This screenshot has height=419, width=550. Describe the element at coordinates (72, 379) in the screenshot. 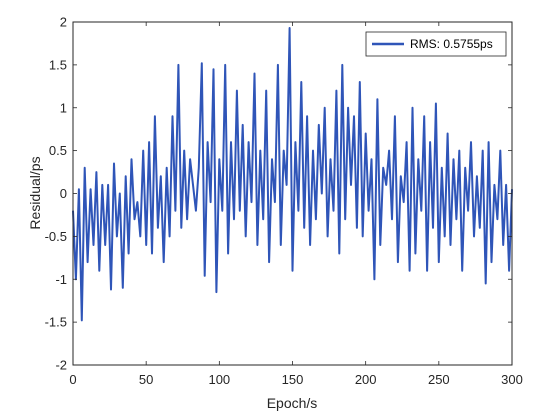

I see `x-tick-label: 0` at that location.